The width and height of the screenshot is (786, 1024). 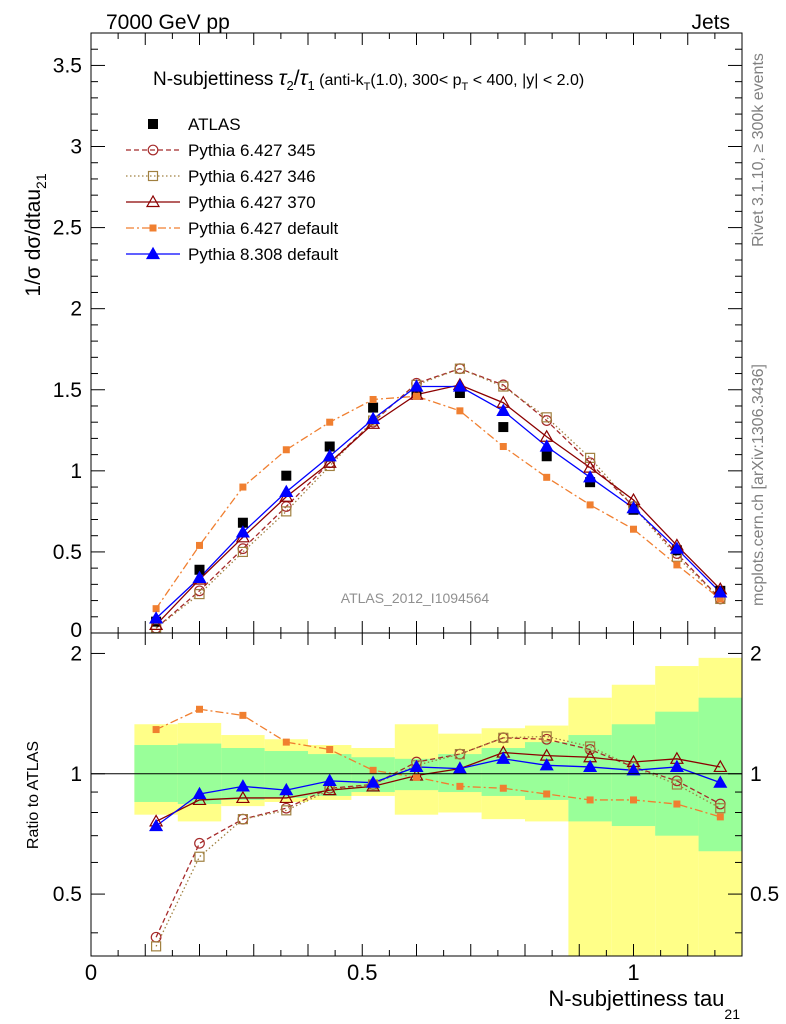 I want to click on legend-marker-pythia-6-427-default, so click(x=153, y=228).